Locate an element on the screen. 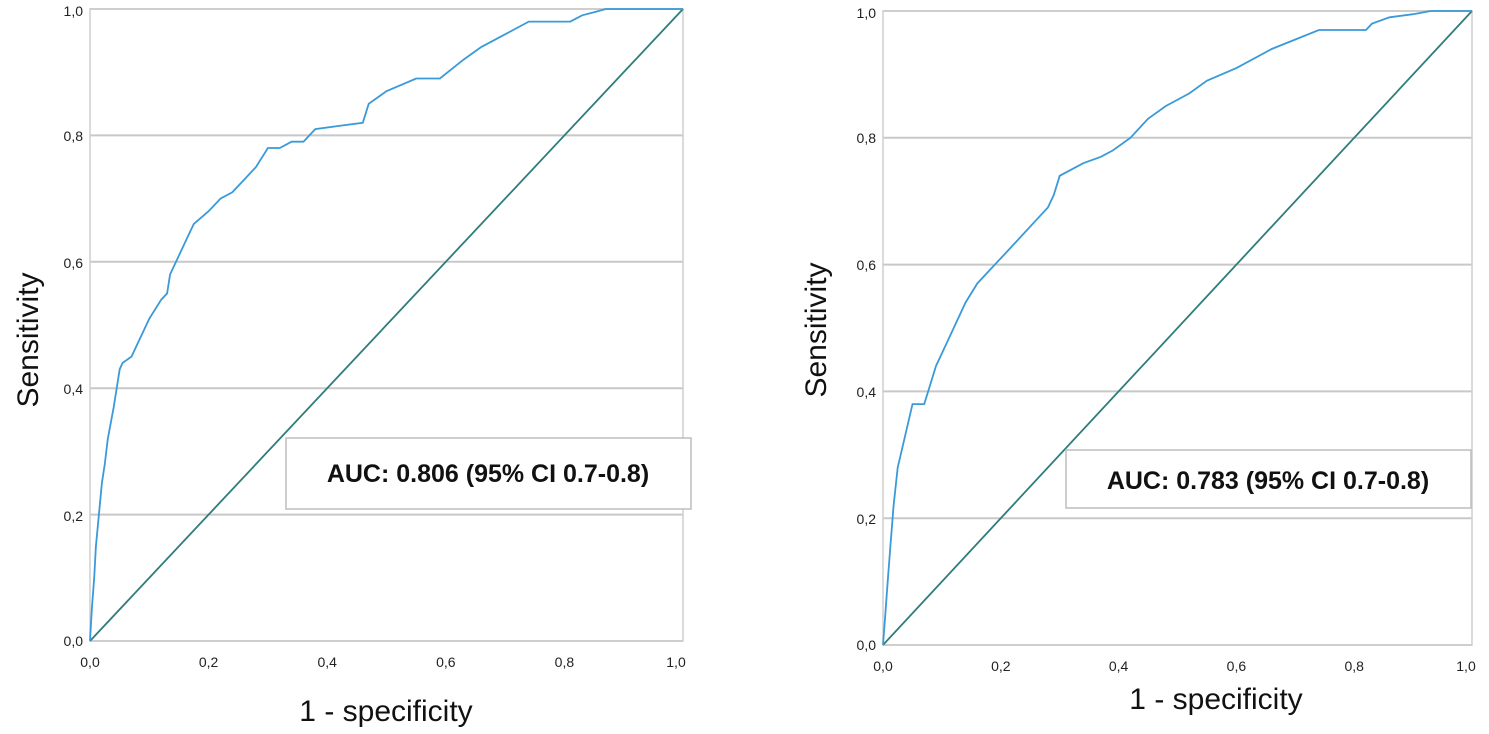 This screenshot has height=734, width=1489. y-tick-right-0: 0,0 is located at coordinates (867, 645).